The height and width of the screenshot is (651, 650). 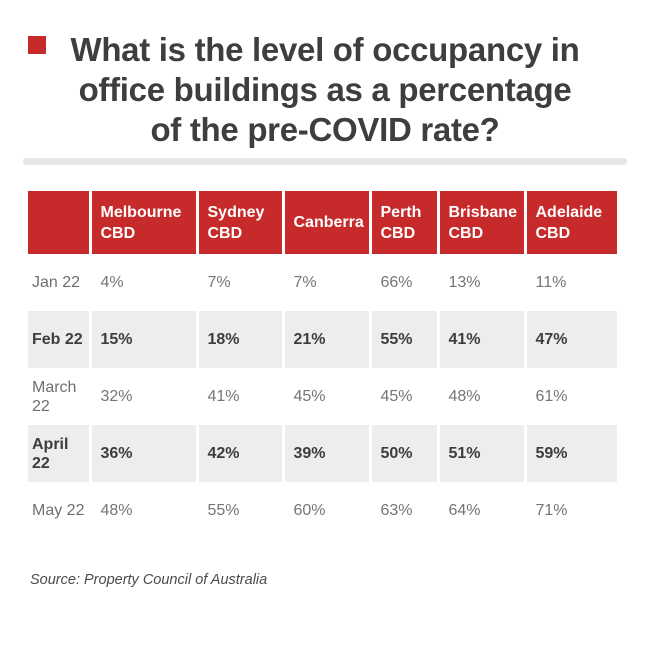 What do you see at coordinates (241, 222) in the screenshot?
I see `column-header: Sydney CBD` at bounding box center [241, 222].